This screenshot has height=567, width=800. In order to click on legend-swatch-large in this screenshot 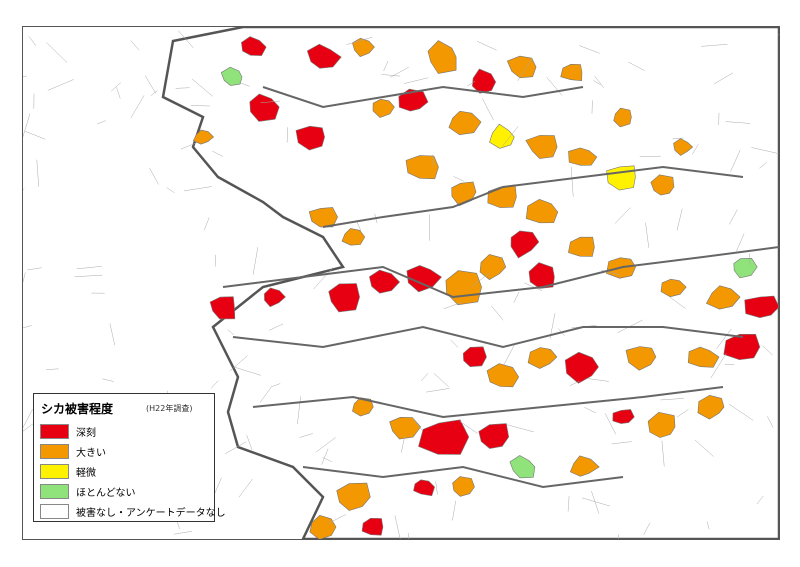, I will do `click(54, 451)`.